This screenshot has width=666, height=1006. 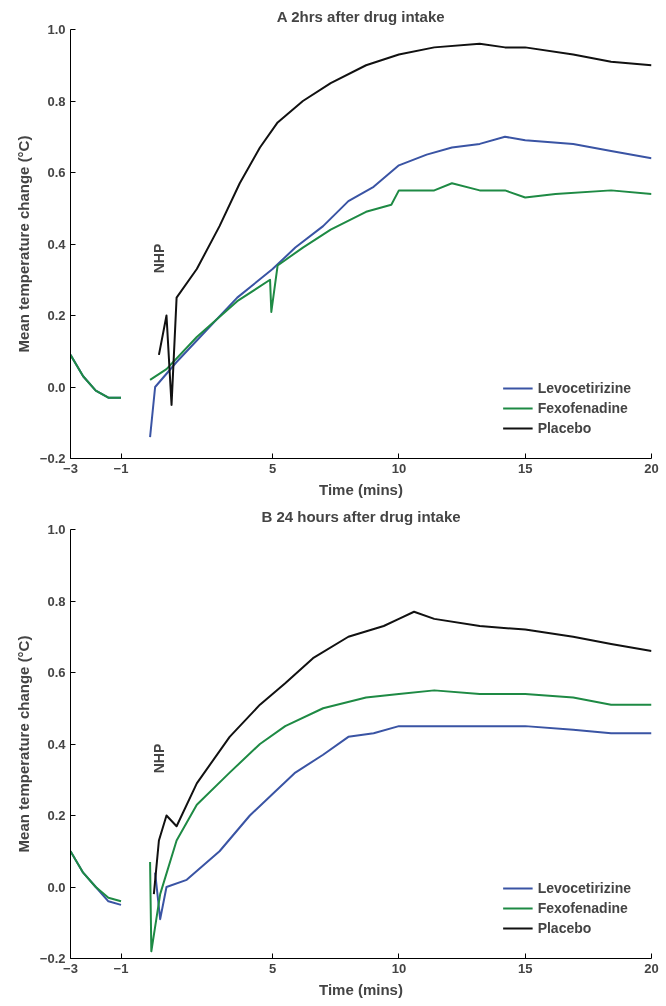 What do you see at coordinates (360, 16) in the screenshot?
I see `chart-title: A 2hrs after drug intake` at bounding box center [360, 16].